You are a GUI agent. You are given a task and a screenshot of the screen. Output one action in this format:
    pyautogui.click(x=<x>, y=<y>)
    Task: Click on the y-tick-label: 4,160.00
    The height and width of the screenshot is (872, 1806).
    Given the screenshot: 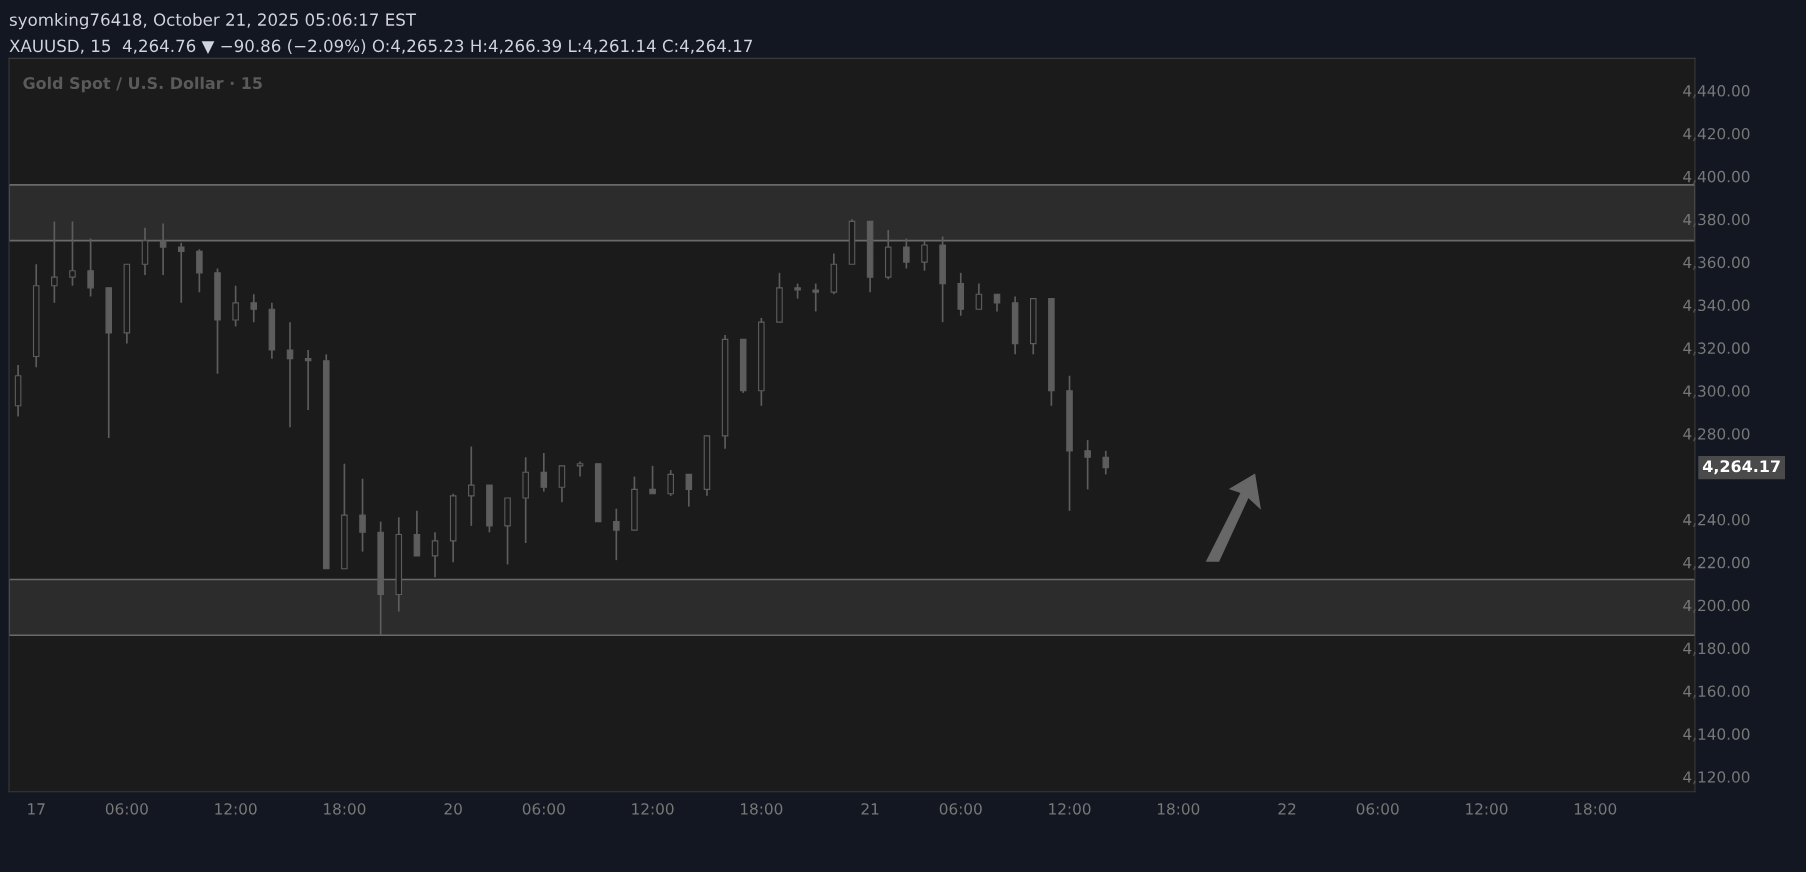 What is the action you would take?
    pyautogui.click(x=1716, y=692)
    